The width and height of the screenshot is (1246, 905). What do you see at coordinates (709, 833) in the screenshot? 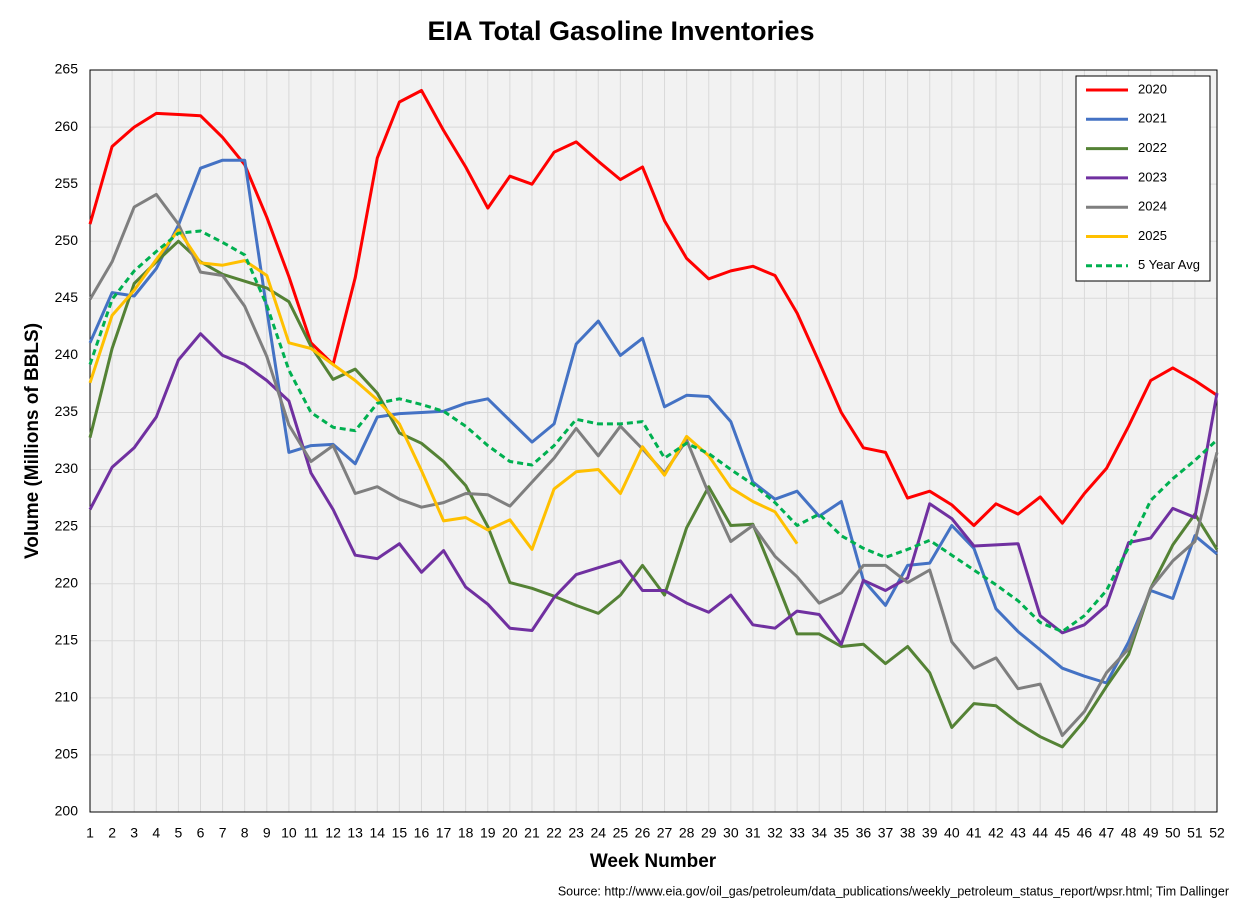
I see `x-tick-label: 29` at bounding box center [709, 833].